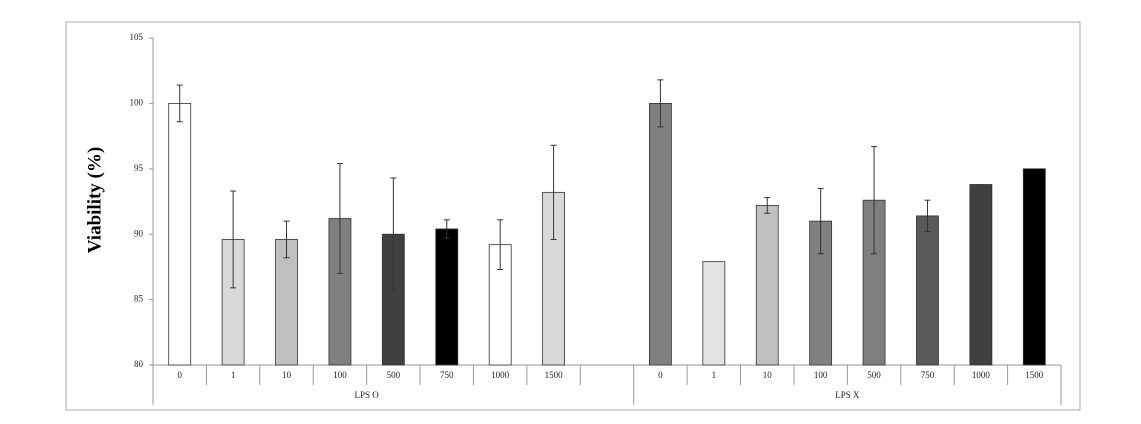 The width and height of the screenshot is (1141, 424). Describe the element at coordinates (137, 102) in the screenshot. I see `y-tick-label: 100` at that location.